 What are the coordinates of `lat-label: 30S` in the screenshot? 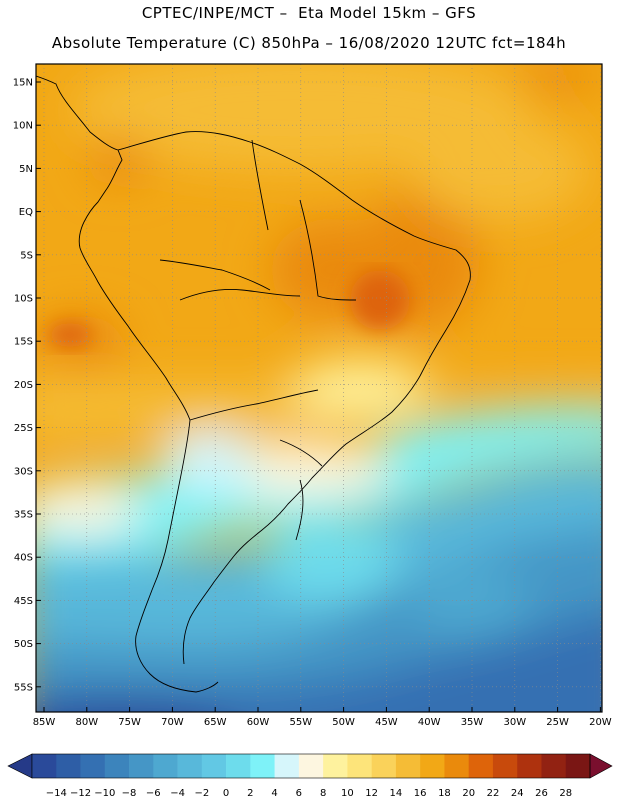 It's located at (23, 471).